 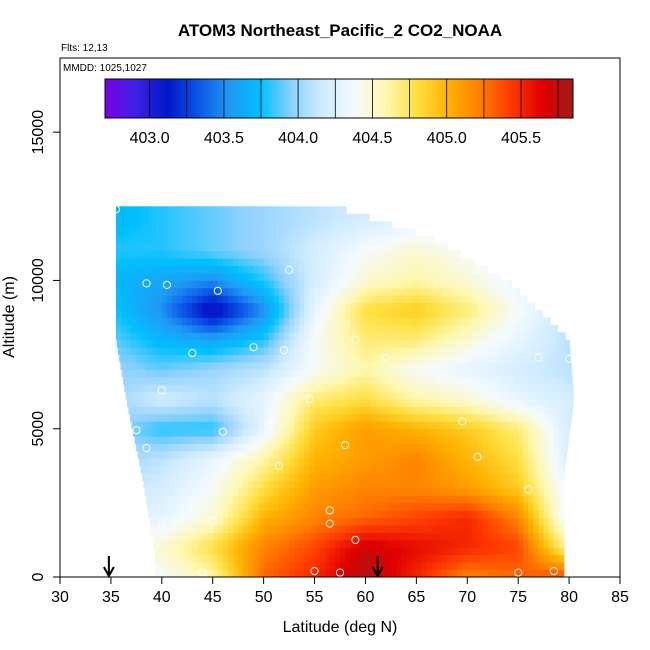 What do you see at coordinates (146, 448) in the screenshot?
I see `sample-point` at bounding box center [146, 448].